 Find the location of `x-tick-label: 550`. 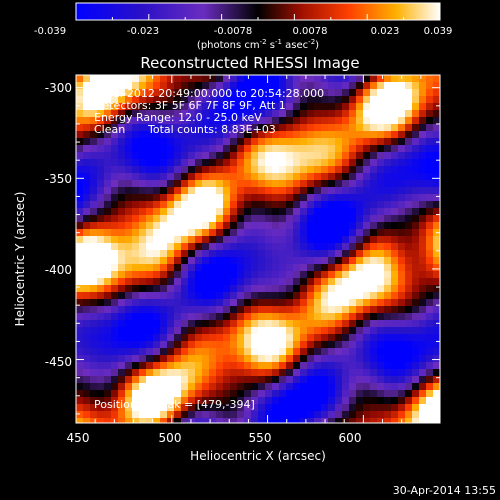

x-tick-label: 550 is located at coordinates (260, 438).